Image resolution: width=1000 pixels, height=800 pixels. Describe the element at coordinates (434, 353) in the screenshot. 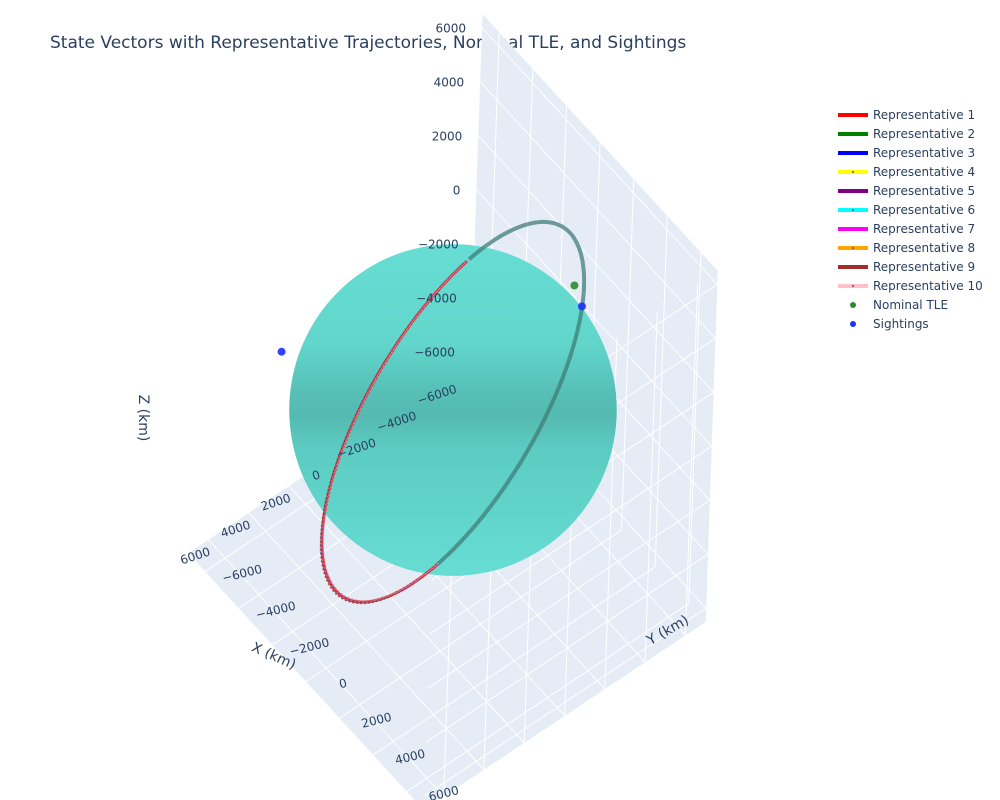

I see `z-tick-label: −6000` at that location.